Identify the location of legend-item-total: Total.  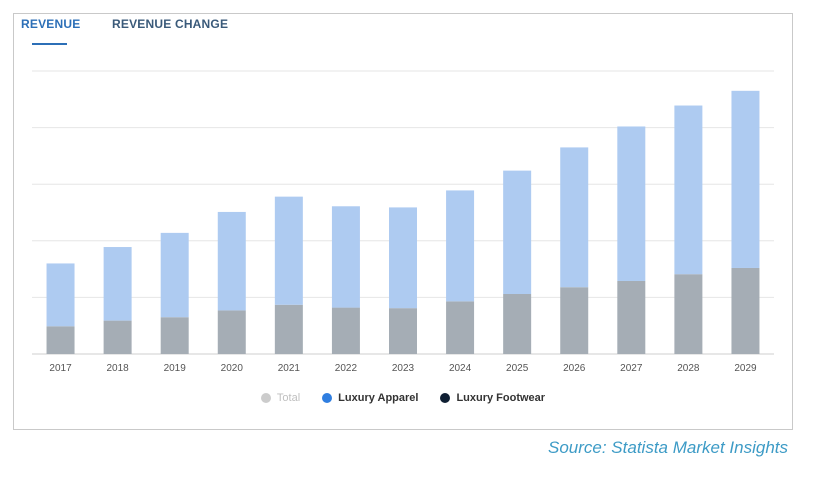
(280, 398).